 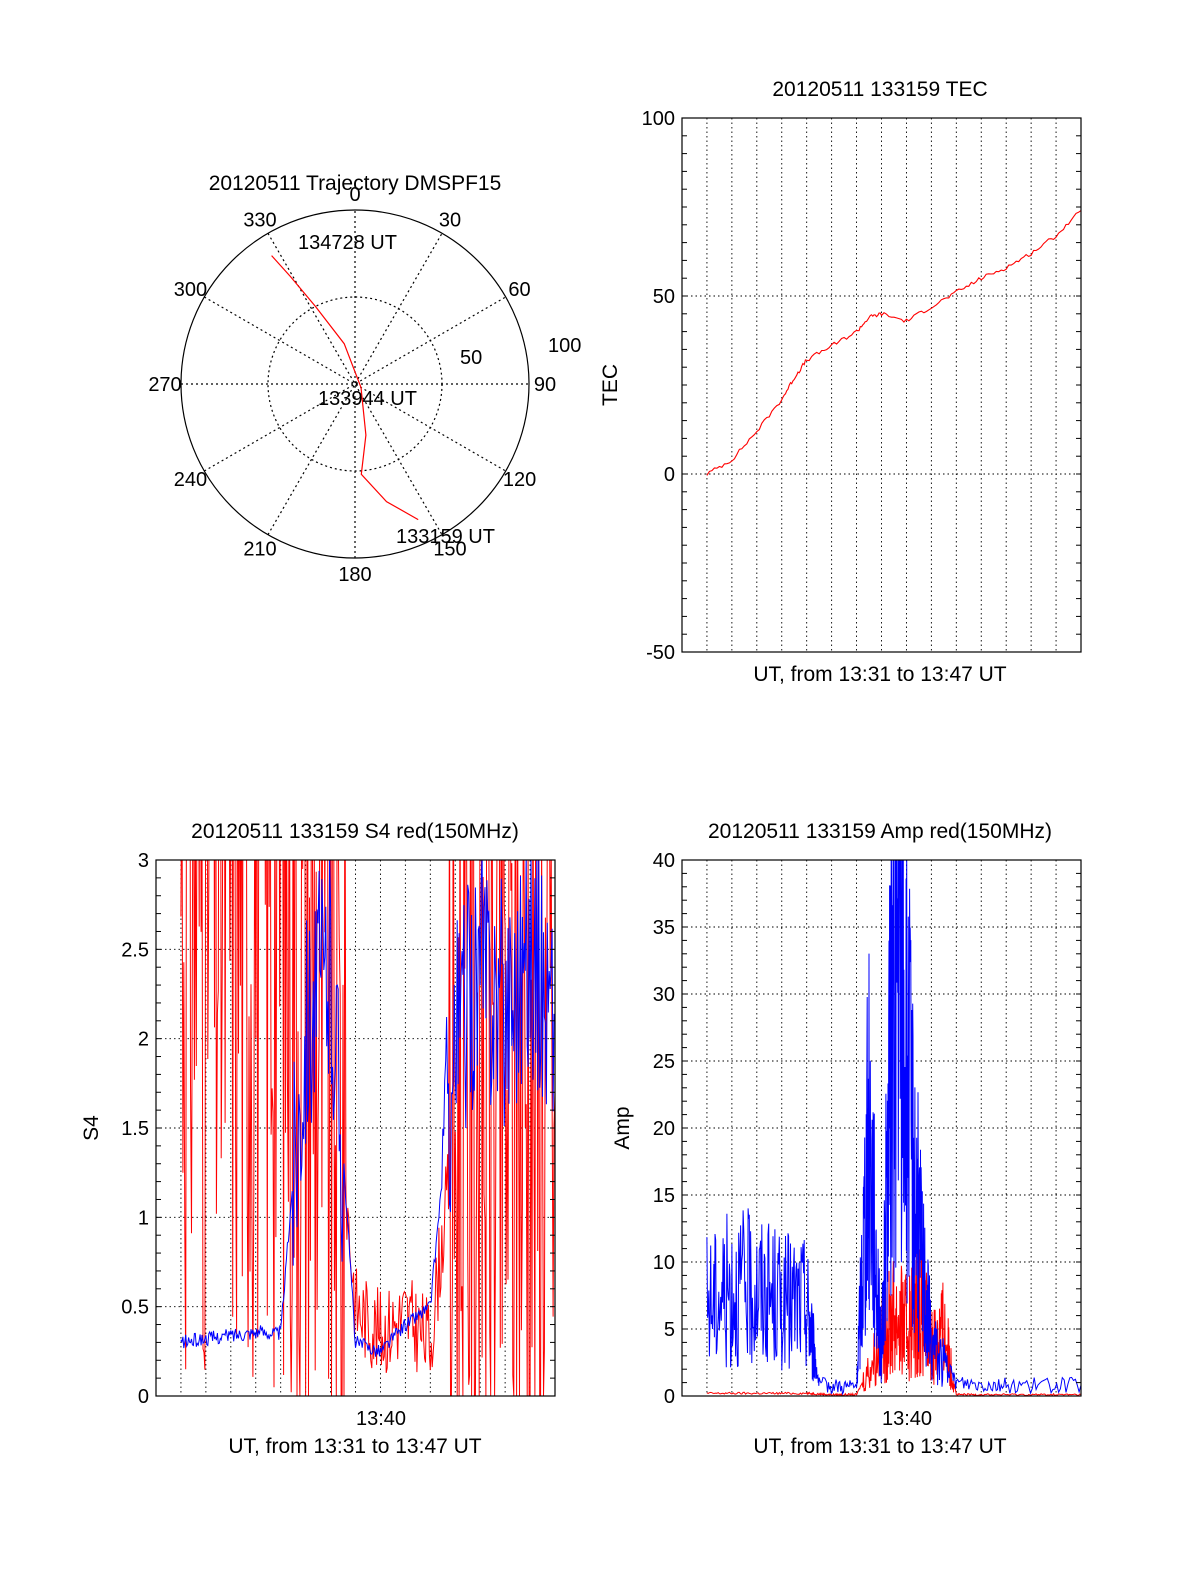 What do you see at coordinates (660, 653) in the screenshot?
I see `y-tick-label: -50` at bounding box center [660, 653].